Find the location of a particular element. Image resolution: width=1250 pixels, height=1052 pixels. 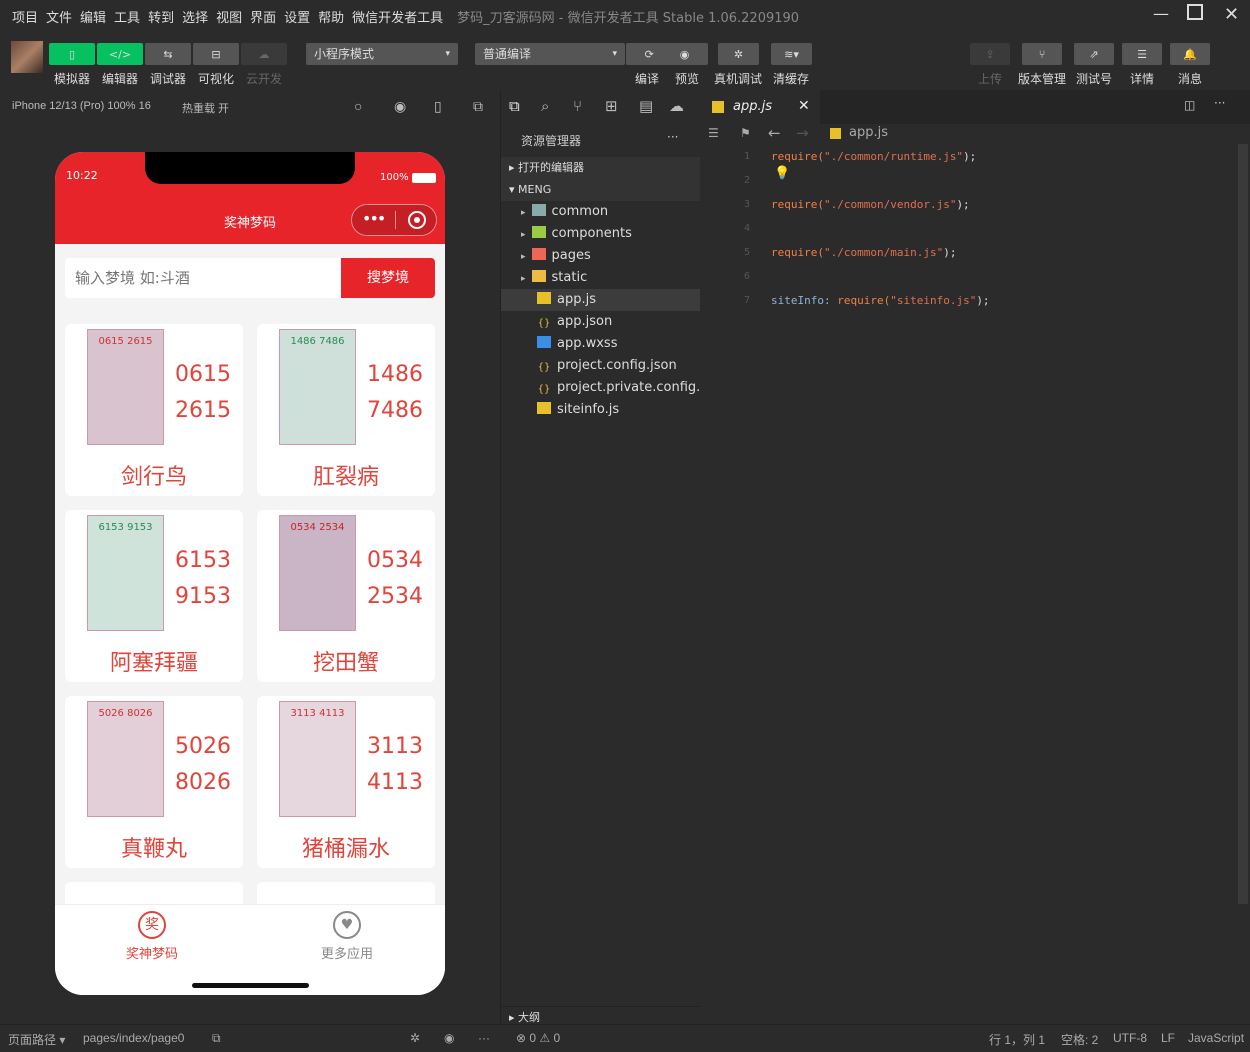

dream-card: 6153 9153 6153 9153 阿塞拜疆 is located at coordinates (154, 596).